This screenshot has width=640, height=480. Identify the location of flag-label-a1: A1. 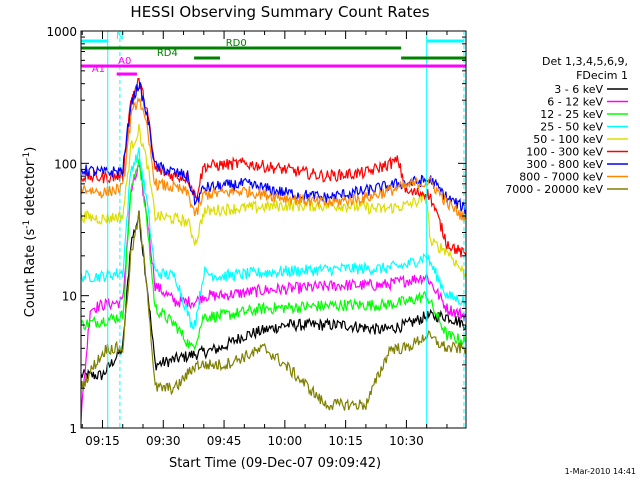
(98, 69).